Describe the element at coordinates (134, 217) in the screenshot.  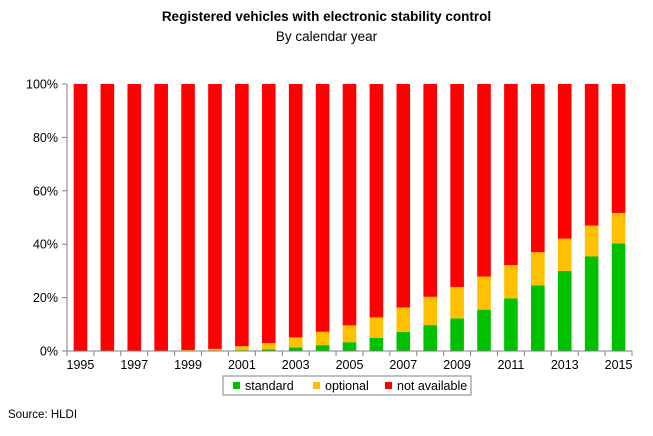
I see `bar-not-available-1997` at that location.